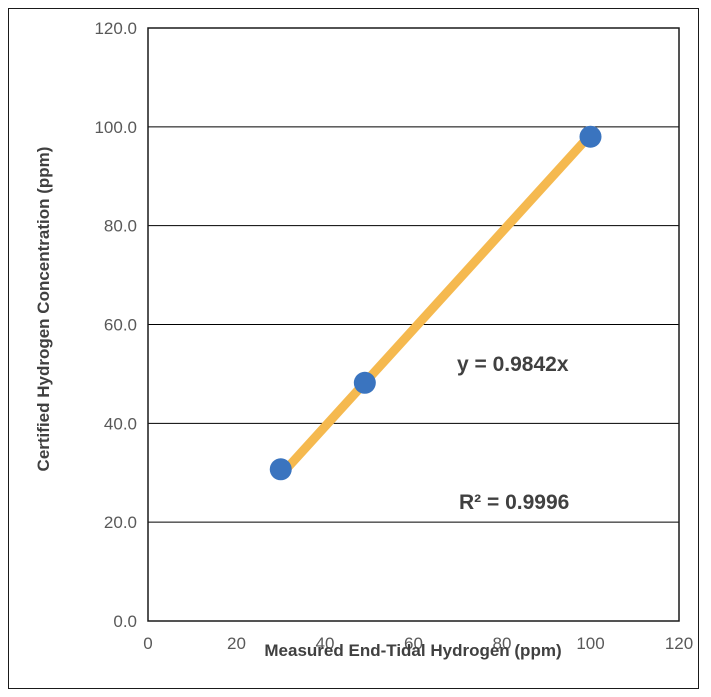  What do you see at coordinates (115, 127) in the screenshot?
I see `y-tick-label: 100.0` at bounding box center [115, 127].